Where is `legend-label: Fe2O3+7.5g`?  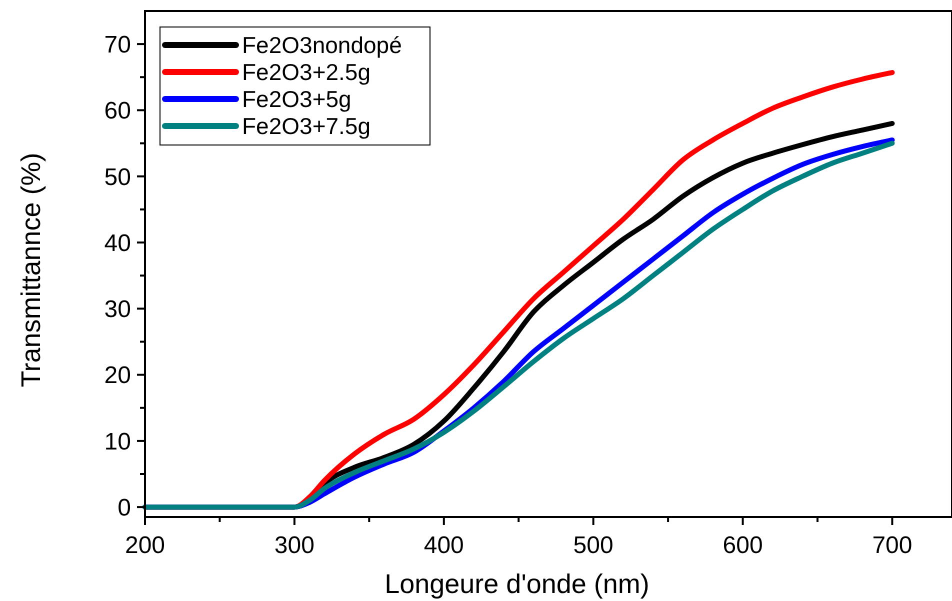 legend-label: Fe2O3+7.5g is located at coordinates (306, 126).